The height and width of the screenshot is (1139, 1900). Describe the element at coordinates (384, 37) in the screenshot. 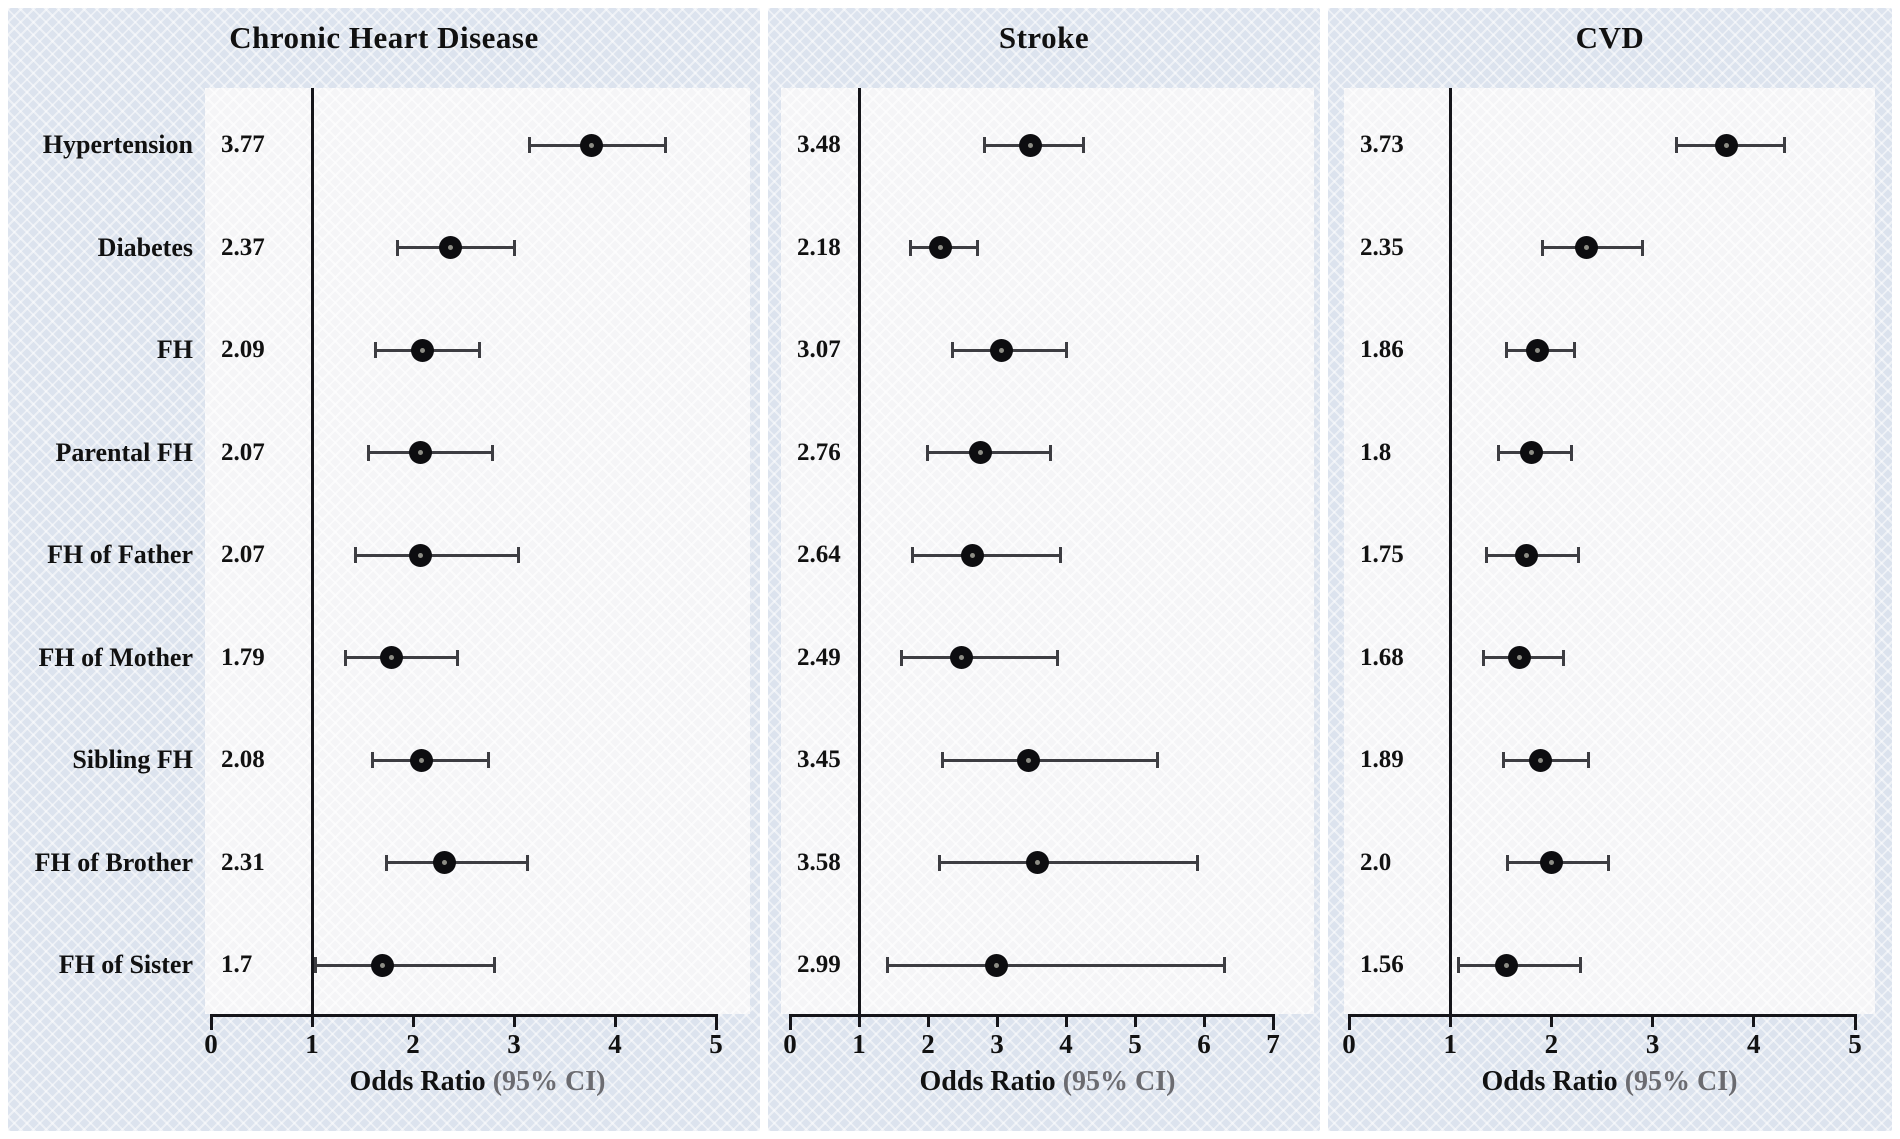

I see `panel-title: Chronic Heart Disease` at that location.